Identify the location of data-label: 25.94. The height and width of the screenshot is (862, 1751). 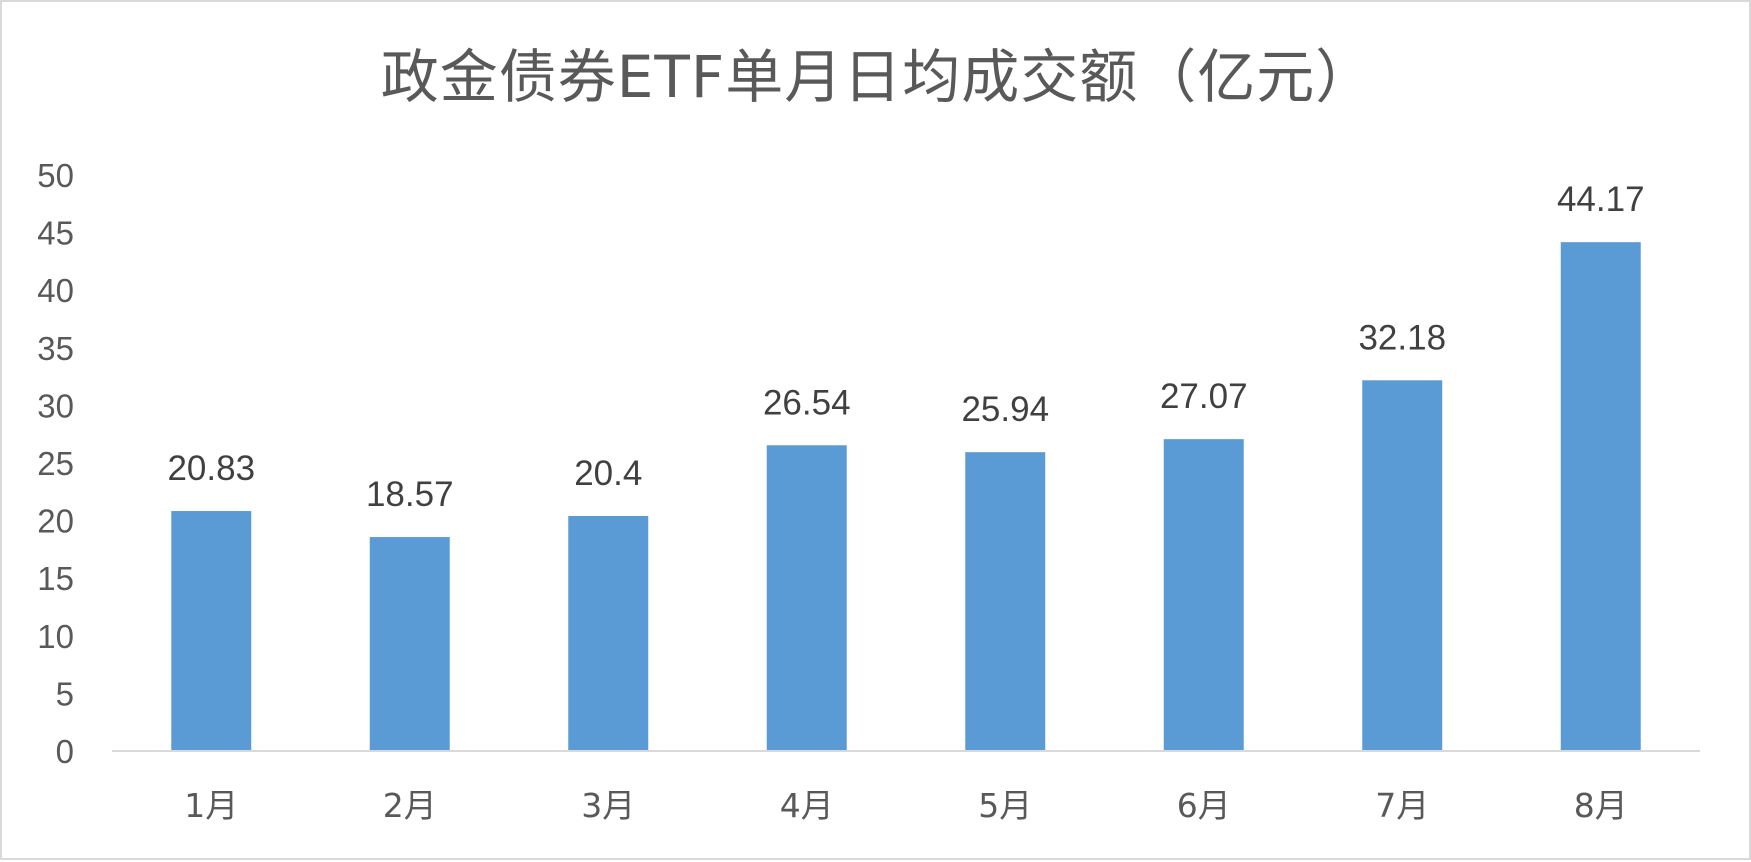
(1005, 409).